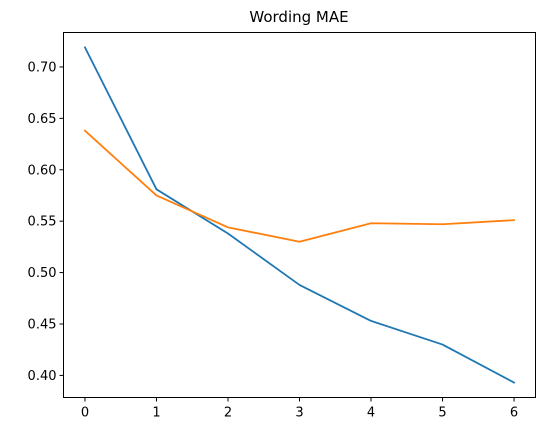 The image size is (556, 437). Describe the element at coordinates (42, 273) in the screenshot. I see `y-tick-label: 0.50` at that location.